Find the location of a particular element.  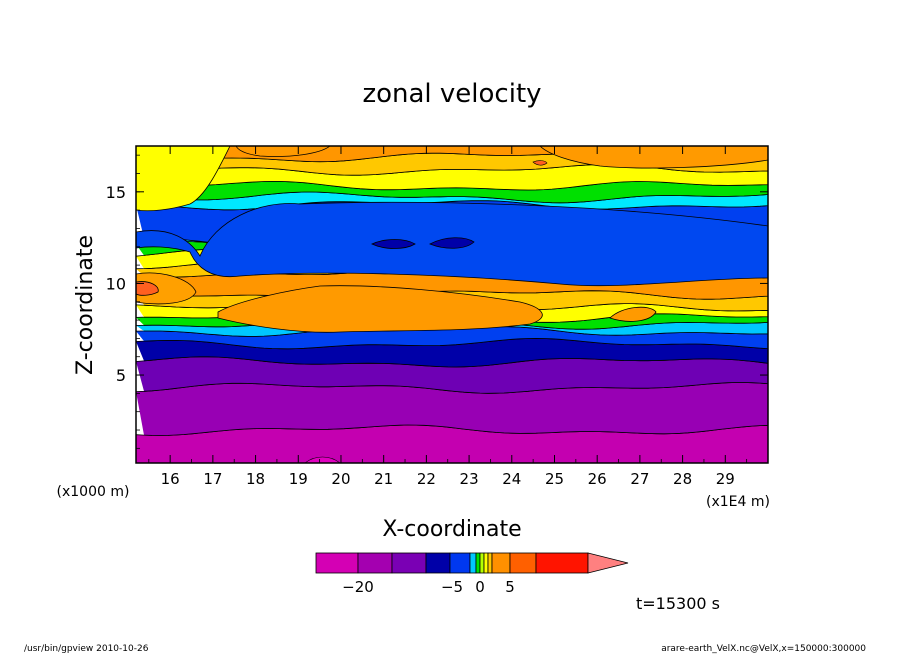

chart-title: zonal velocity is located at coordinates (451, 94).